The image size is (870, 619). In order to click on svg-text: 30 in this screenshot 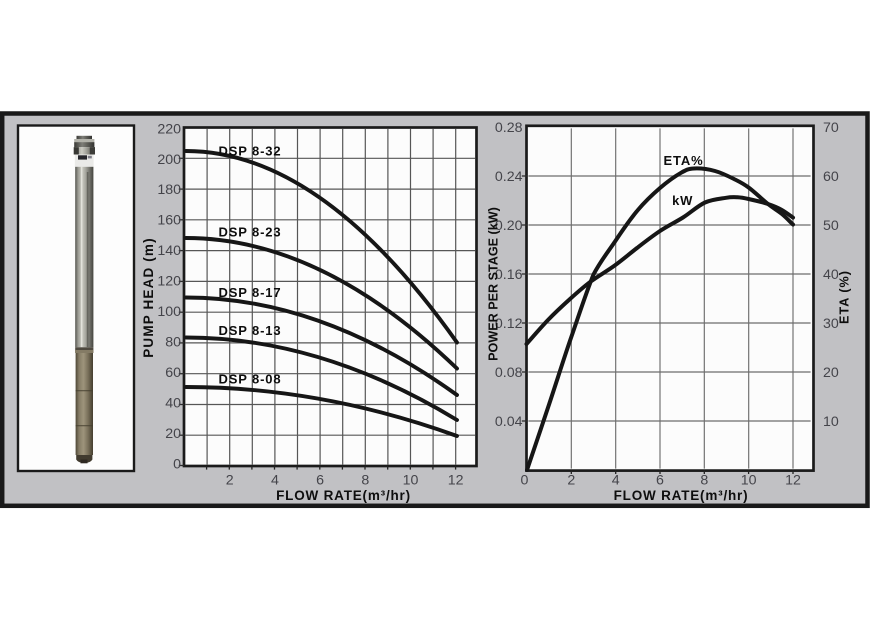, I will do `click(831, 324)`.